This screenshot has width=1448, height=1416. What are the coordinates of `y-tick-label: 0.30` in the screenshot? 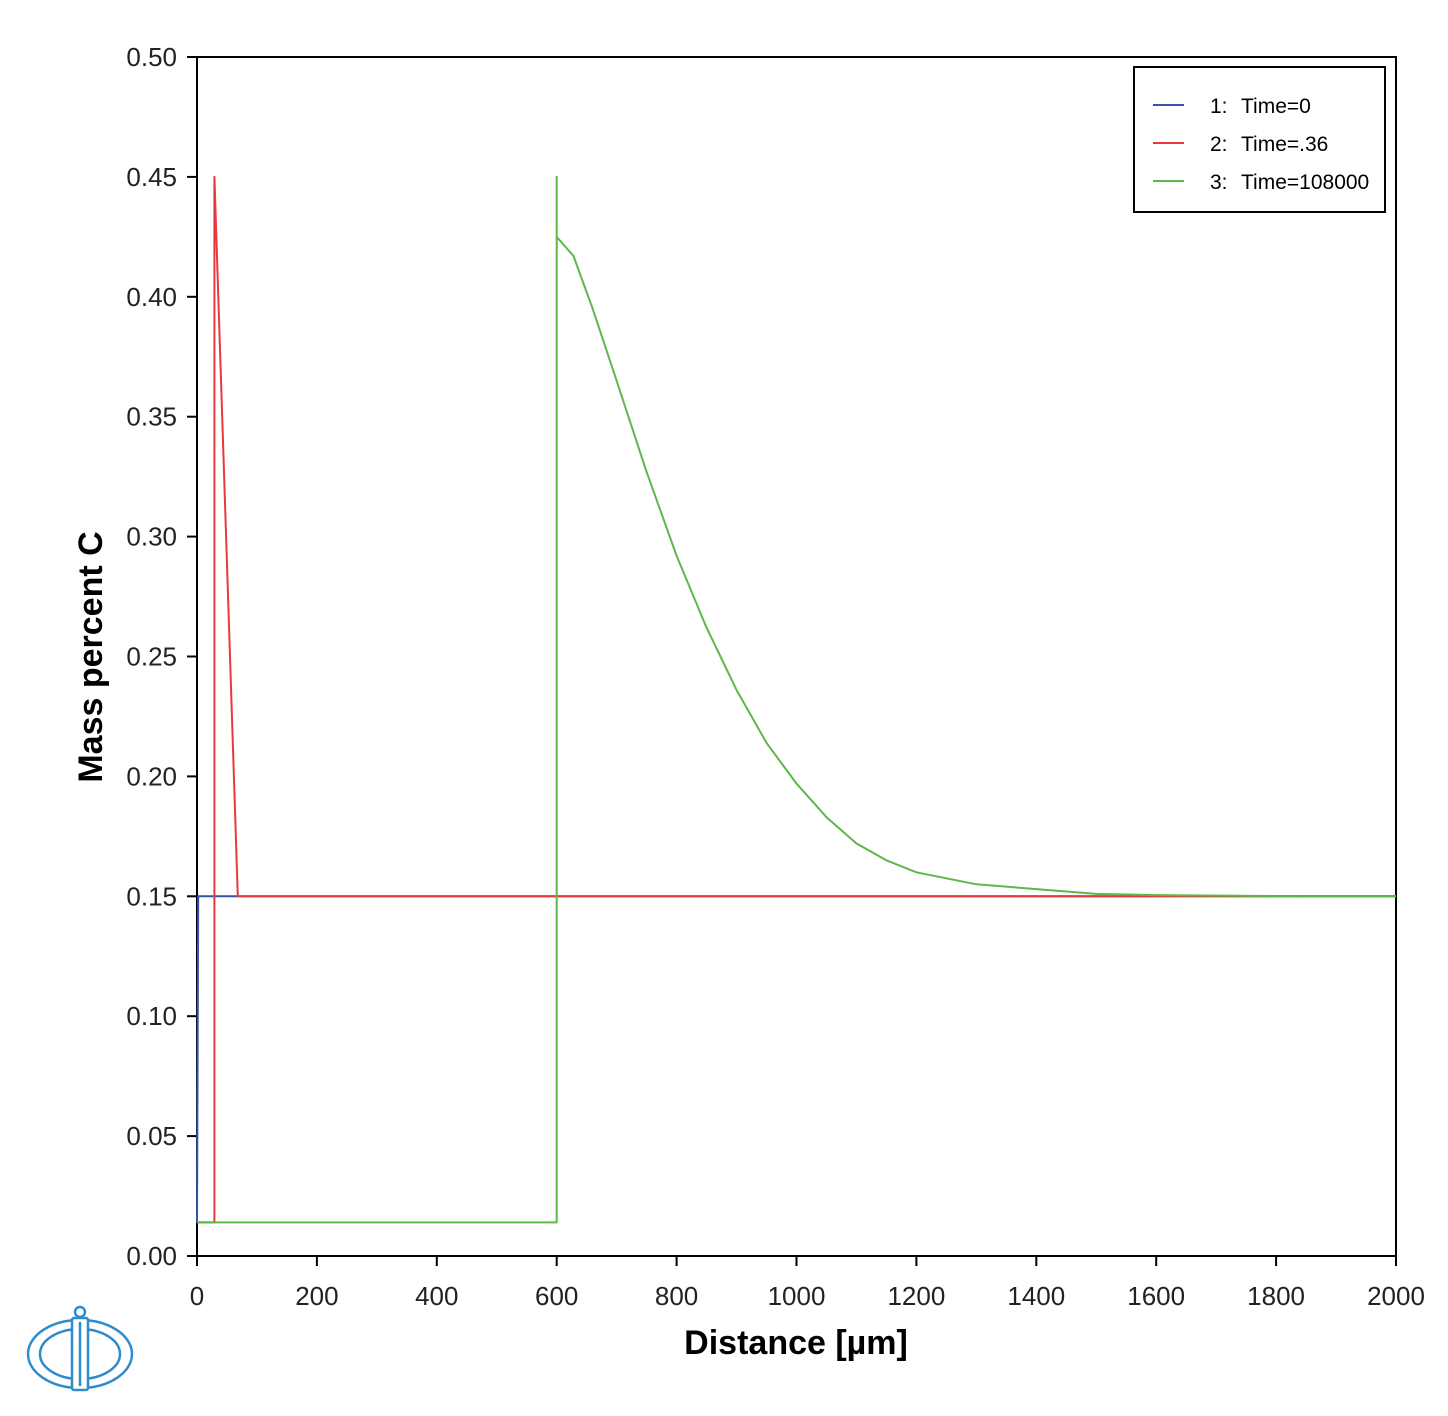 It's located at (151, 537).